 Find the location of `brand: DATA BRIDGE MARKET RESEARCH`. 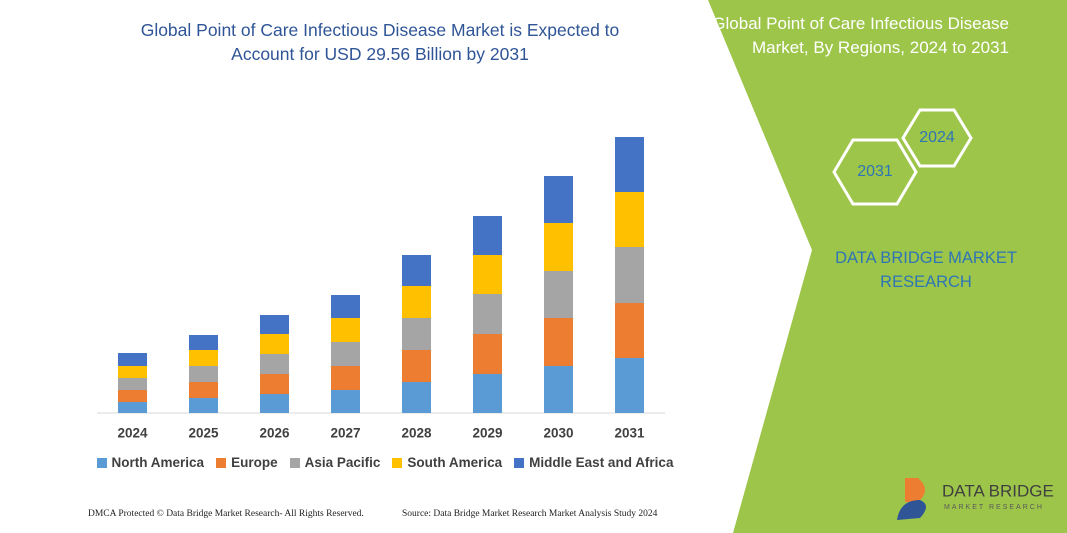

brand: DATA BRIDGE MARKET RESEARCH is located at coordinates (926, 270).